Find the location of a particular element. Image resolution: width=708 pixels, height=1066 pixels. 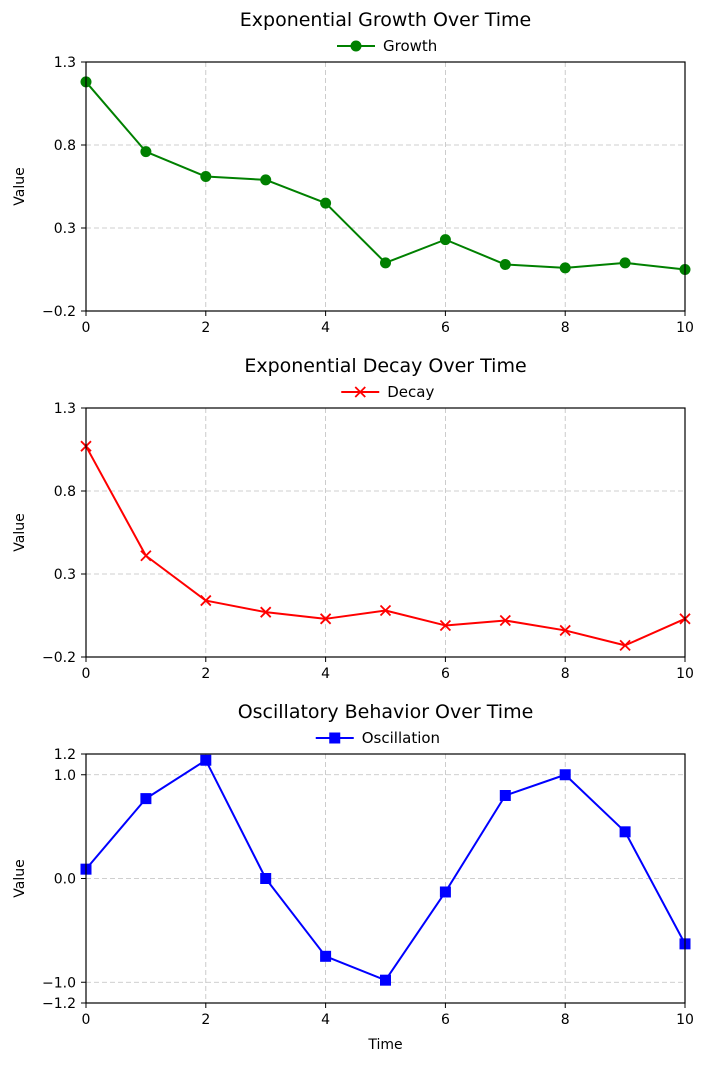

data-point-1-stroke-b is located at coordinates (146, 556).